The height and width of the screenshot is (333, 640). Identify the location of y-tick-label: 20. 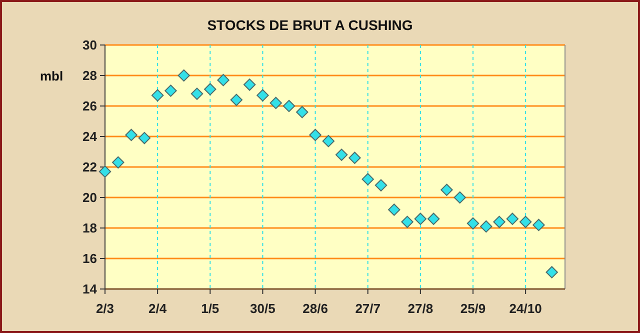
(89, 198).